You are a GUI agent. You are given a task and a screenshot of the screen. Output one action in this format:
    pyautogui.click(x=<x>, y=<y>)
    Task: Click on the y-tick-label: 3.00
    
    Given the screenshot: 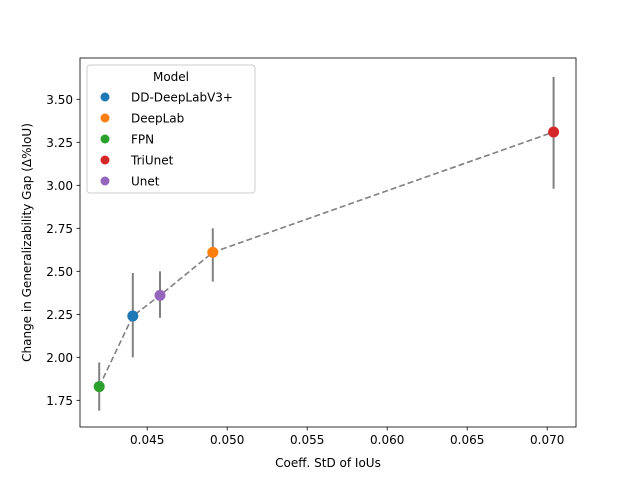 What is the action you would take?
    pyautogui.click(x=59, y=186)
    